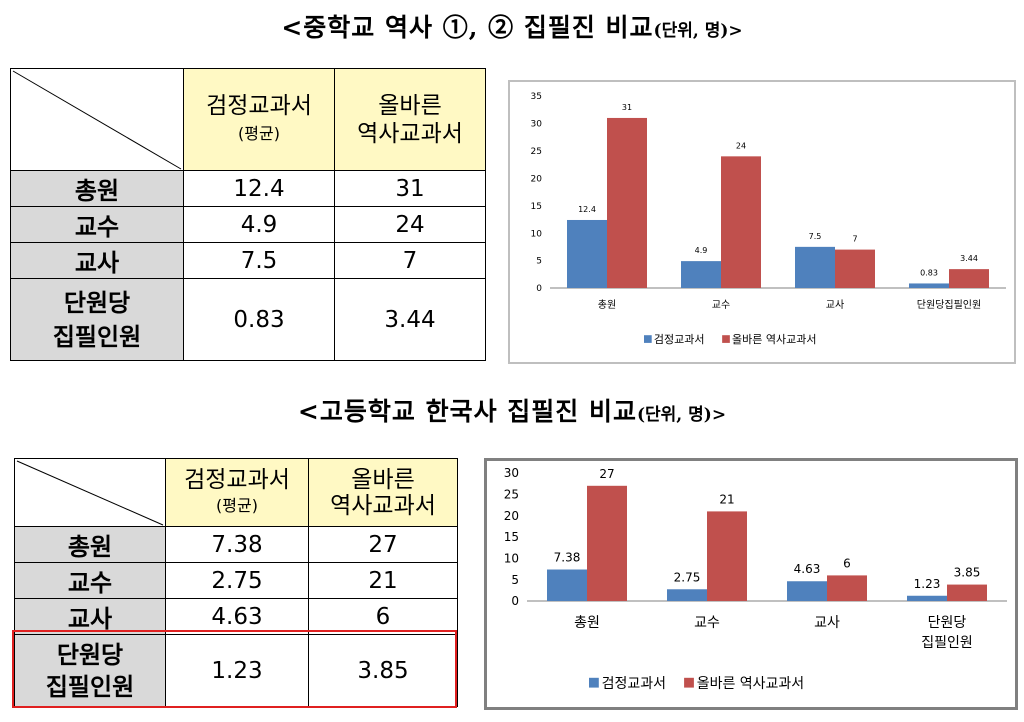 The height and width of the screenshot is (722, 1024). What do you see at coordinates (410, 224) in the screenshot?
I see `cell-value: 24` at bounding box center [410, 224].